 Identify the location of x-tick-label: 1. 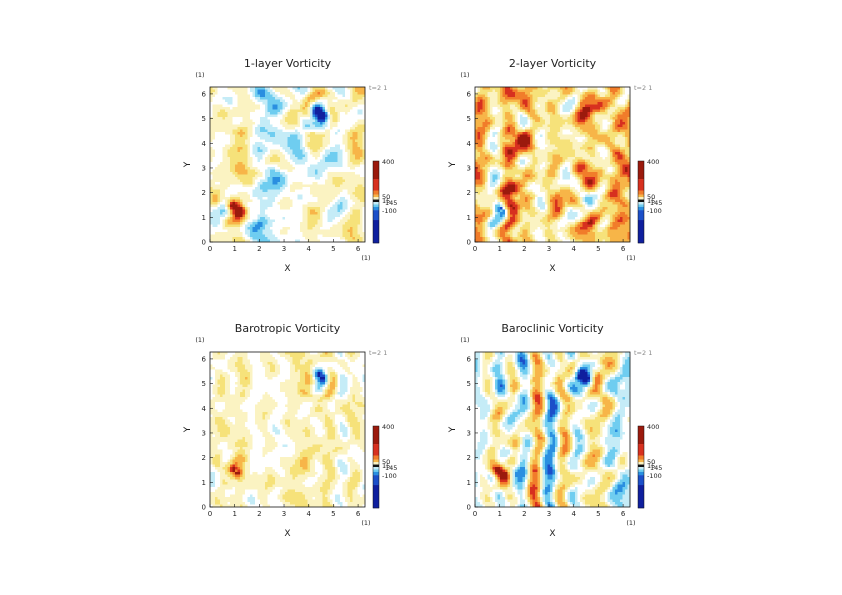
(234, 249).